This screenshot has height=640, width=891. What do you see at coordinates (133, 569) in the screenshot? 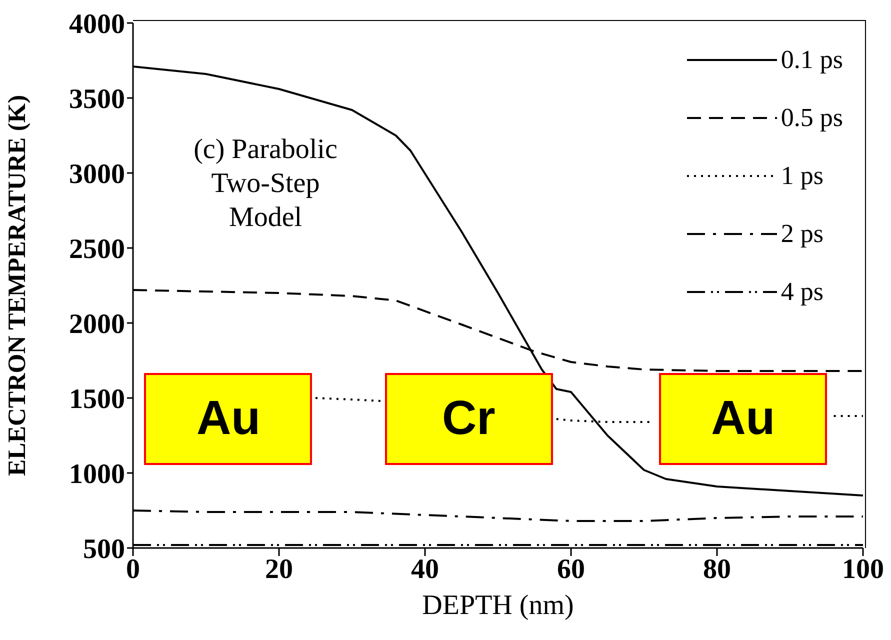
I see `x-tick-label: 0` at bounding box center [133, 569].